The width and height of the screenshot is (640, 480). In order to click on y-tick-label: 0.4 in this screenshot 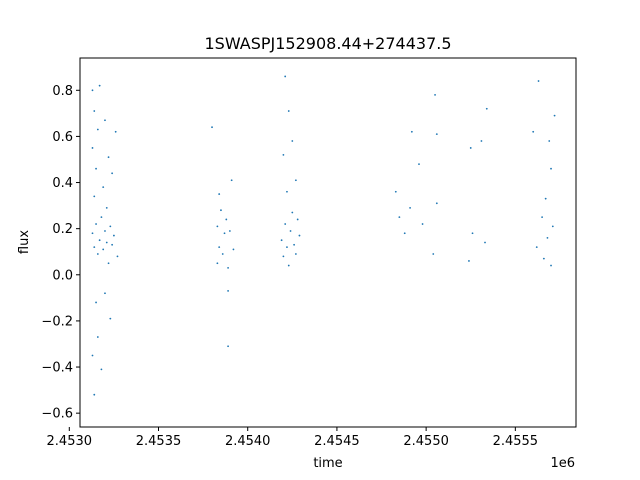, I will do `click(62, 183)`.